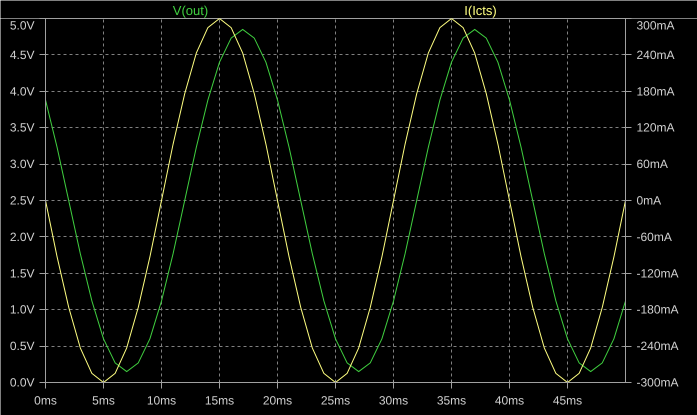 The image size is (697, 415). Describe the element at coordinates (22, 237) in the screenshot. I see `y-tick-label: 2.0V` at that location.